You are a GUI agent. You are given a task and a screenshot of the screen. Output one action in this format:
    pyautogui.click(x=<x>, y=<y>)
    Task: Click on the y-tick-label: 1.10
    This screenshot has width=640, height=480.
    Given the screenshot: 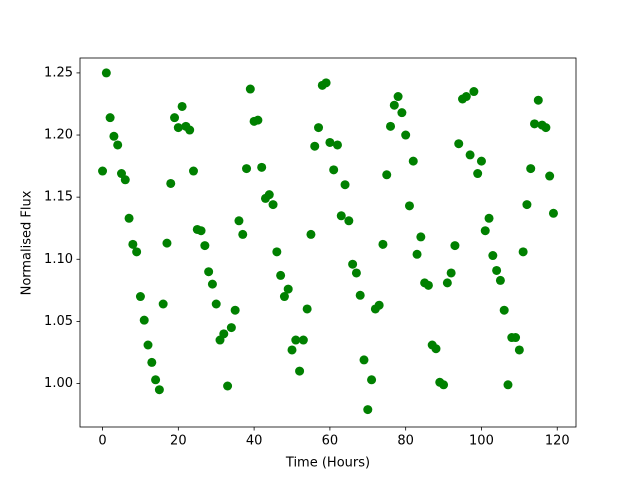 What is the action you would take?
    pyautogui.click(x=58, y=259)
    